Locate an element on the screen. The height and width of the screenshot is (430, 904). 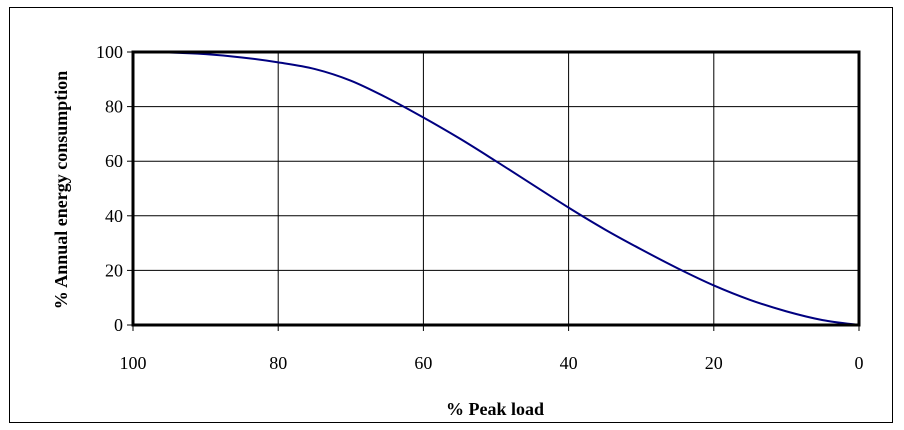
y-tick-label-0: 0 is located at coordinates (118, 325).